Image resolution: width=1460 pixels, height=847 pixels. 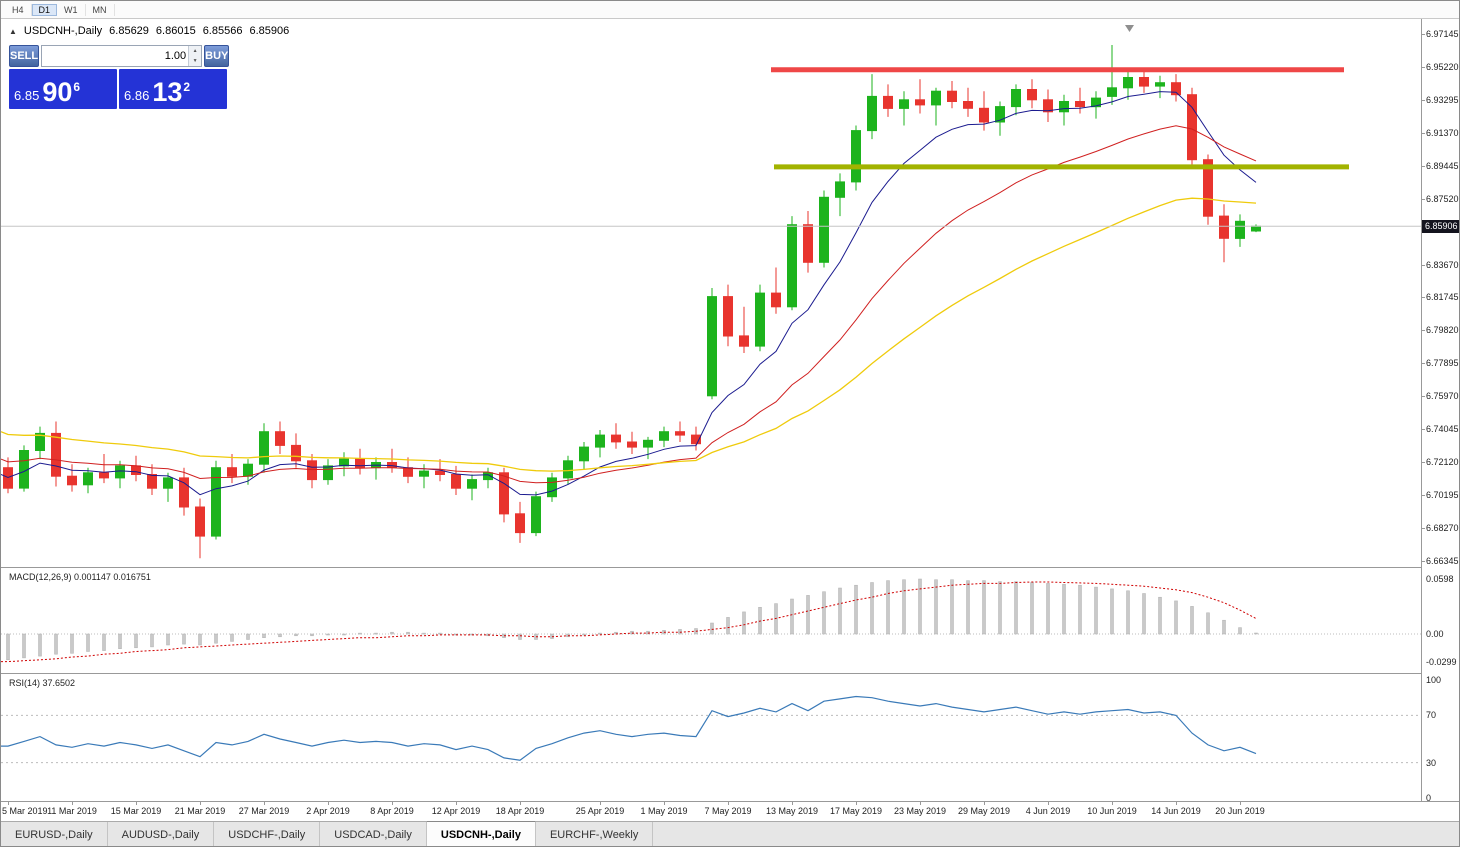 What do you see at coordinates (13, 31) in the screenshot?
I see `collapse-panel-icon: ▲` at bounding box center [13, 31].